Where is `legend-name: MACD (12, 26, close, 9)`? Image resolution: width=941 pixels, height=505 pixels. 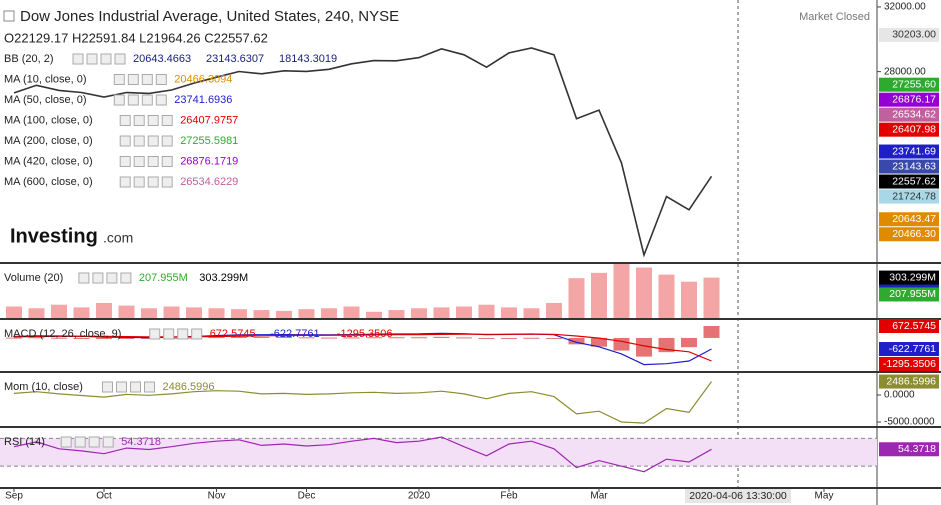
legend-name: MACD (12, 26, close, 9) is located at coordinates (62, 334).